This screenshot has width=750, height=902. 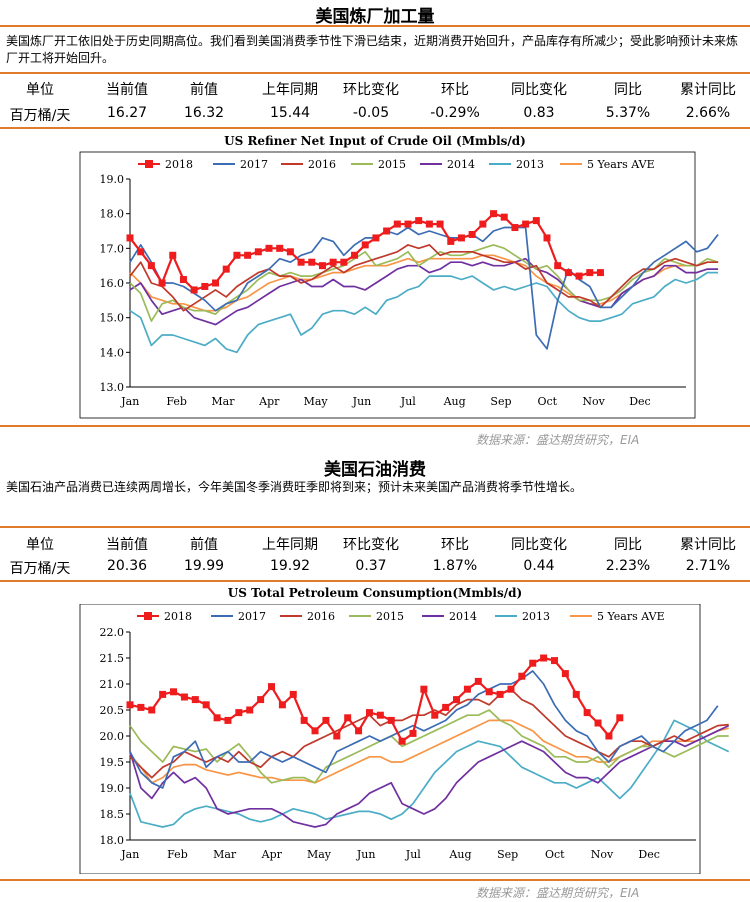 I want to click on table-header-cell: 上年同期, so click(x=290, y=90).